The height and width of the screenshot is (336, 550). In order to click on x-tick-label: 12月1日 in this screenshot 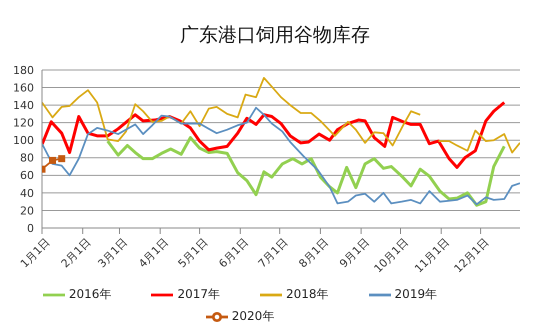, I will do `click(472, 256)`.